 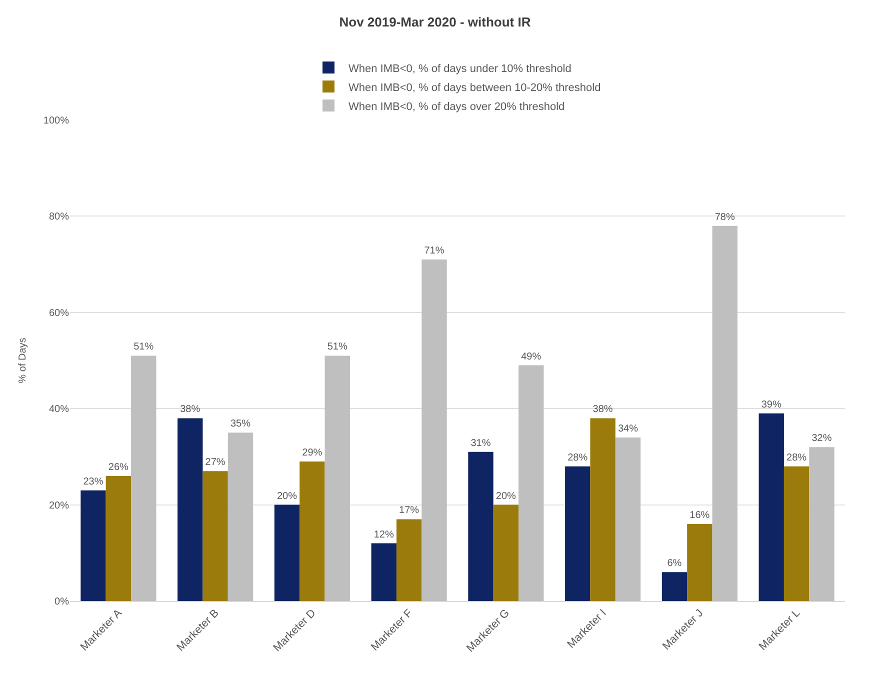 I want to click on data-label: 35%, so click(x=240, y=424).